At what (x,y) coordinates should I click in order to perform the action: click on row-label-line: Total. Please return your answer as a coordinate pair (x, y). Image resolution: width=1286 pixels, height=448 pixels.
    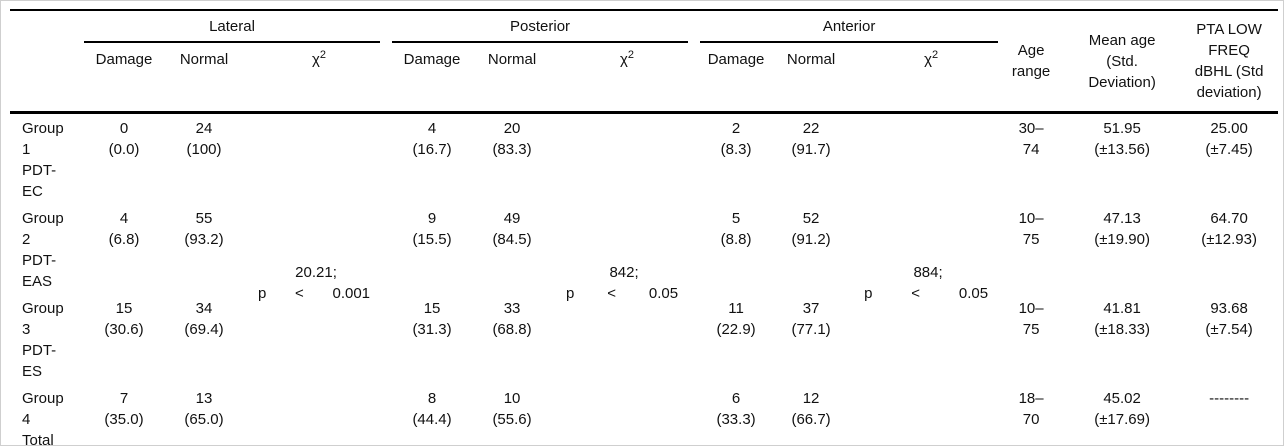
    Looking at the image, I should click on (38, 439).